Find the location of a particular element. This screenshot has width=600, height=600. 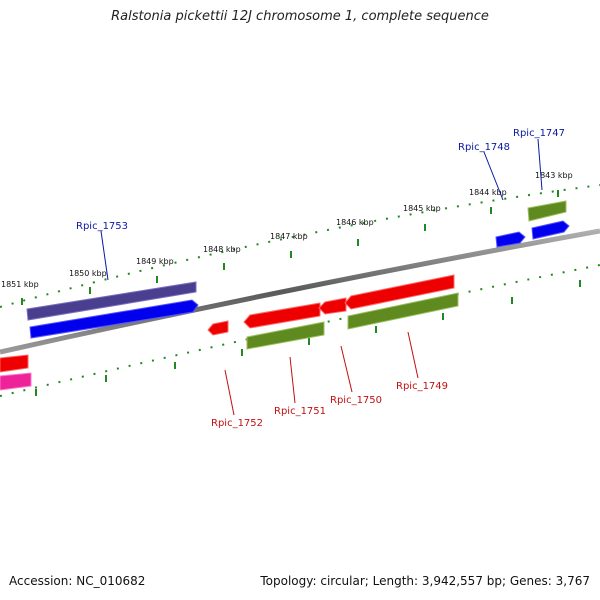

gene-label-rpic1750: Rpic_1750 is located at coordinates (356, 400).